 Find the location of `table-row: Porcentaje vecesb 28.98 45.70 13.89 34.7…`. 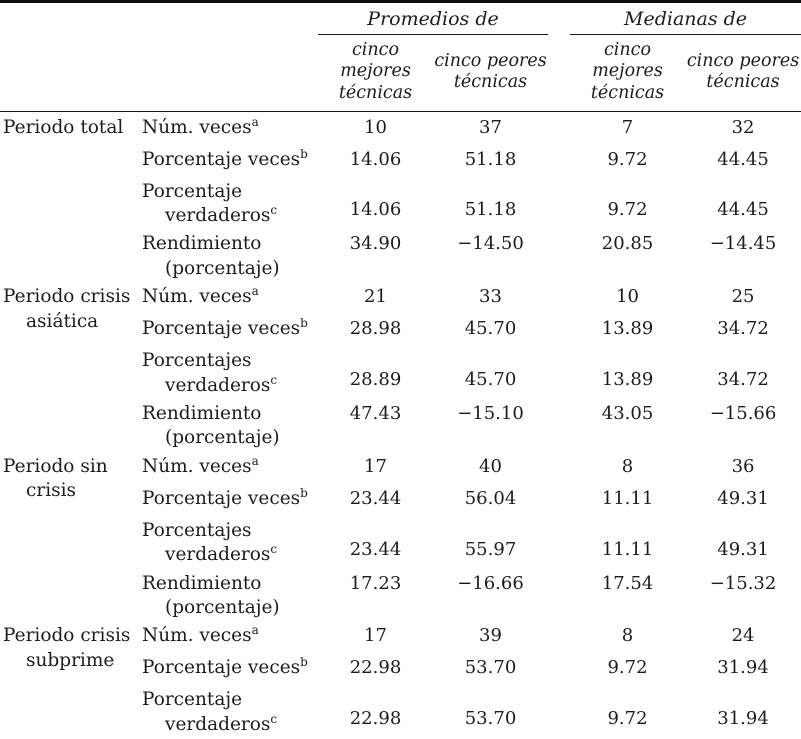

table-row: Porcentaje vecesb 28.98 45.70 13.89 34.7… is located at coordinates (400, 329).